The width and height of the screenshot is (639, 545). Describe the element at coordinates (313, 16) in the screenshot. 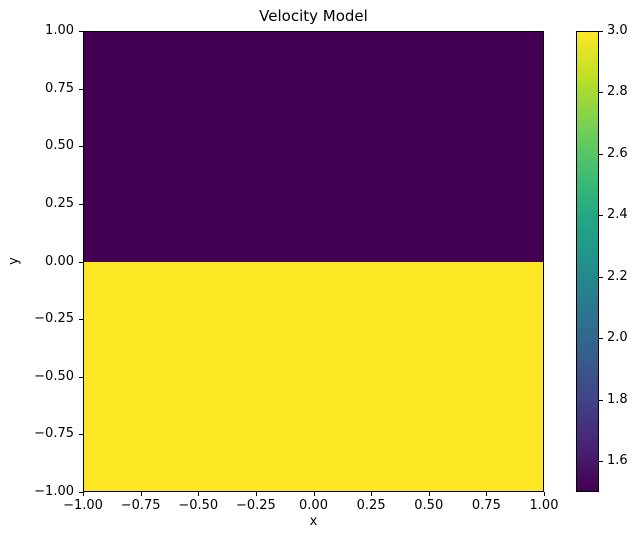

I see `chart-title: Velocity Model` at that location.